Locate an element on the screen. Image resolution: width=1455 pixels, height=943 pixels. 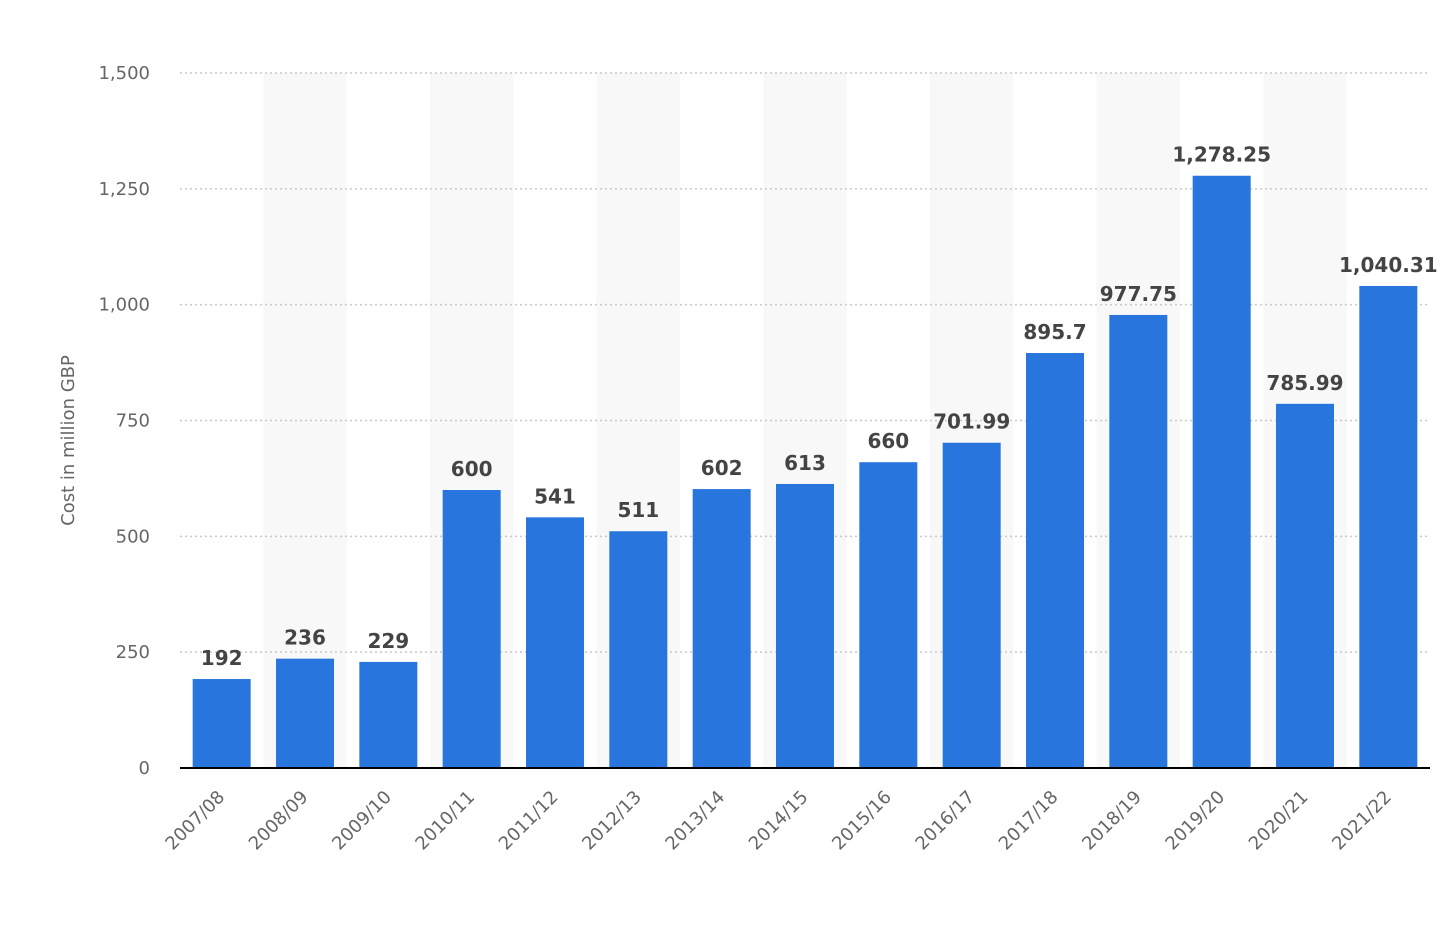
x-tick-label: 2020/21 is located at coordinates (1279, 821).